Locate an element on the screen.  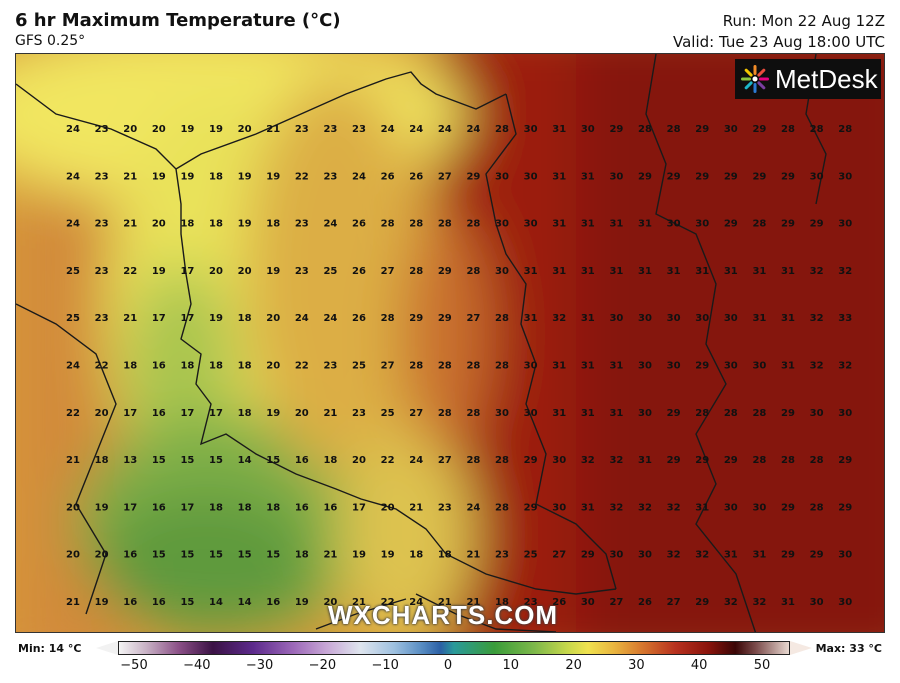
wxcharts-watermark: WXCHARTS.COM is located at coordinates (443, 615).